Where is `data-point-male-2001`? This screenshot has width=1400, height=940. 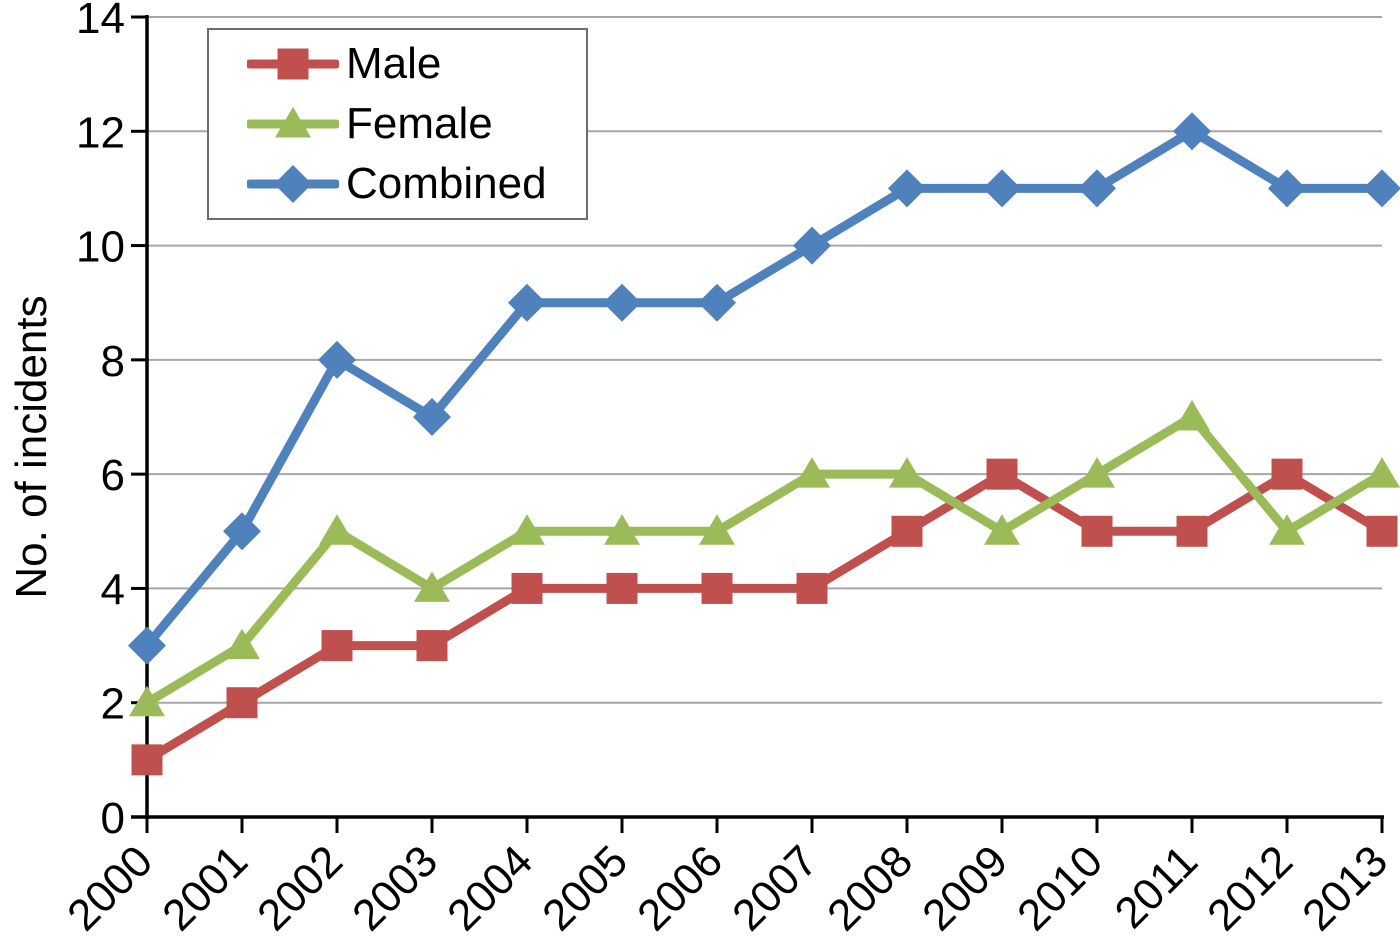
data-point-male-2001 is located at coordinates (242, 703).